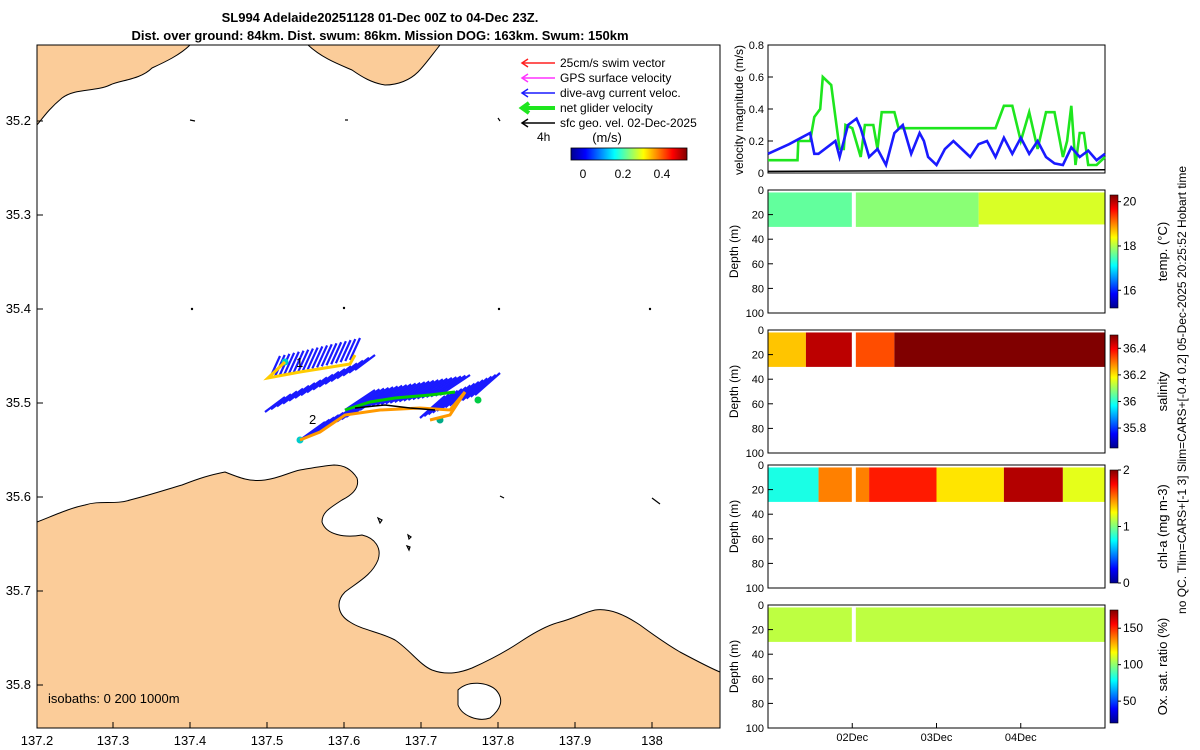  I want to click on map-y-axis: 35.2 35.3 35.4 35.5 35.6 35.7 35.8, so click(24, 402).